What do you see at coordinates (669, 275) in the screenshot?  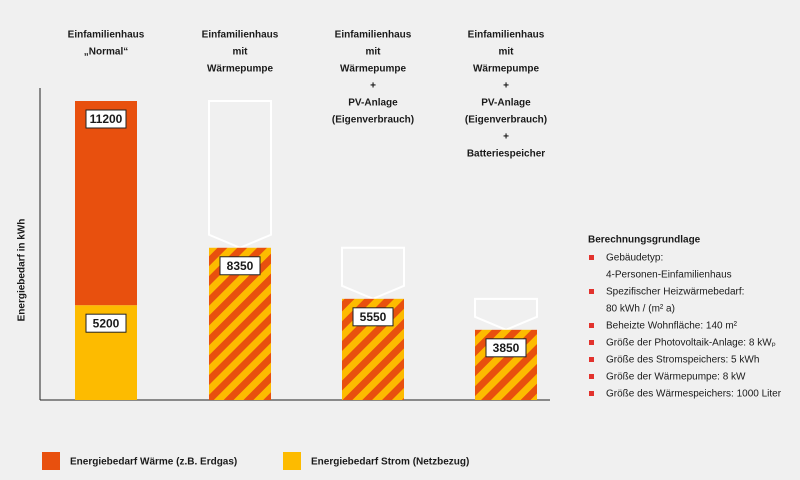 I see `note-text: 4-Personen-Einfamilienhaus` at bounding box center [669, 275].